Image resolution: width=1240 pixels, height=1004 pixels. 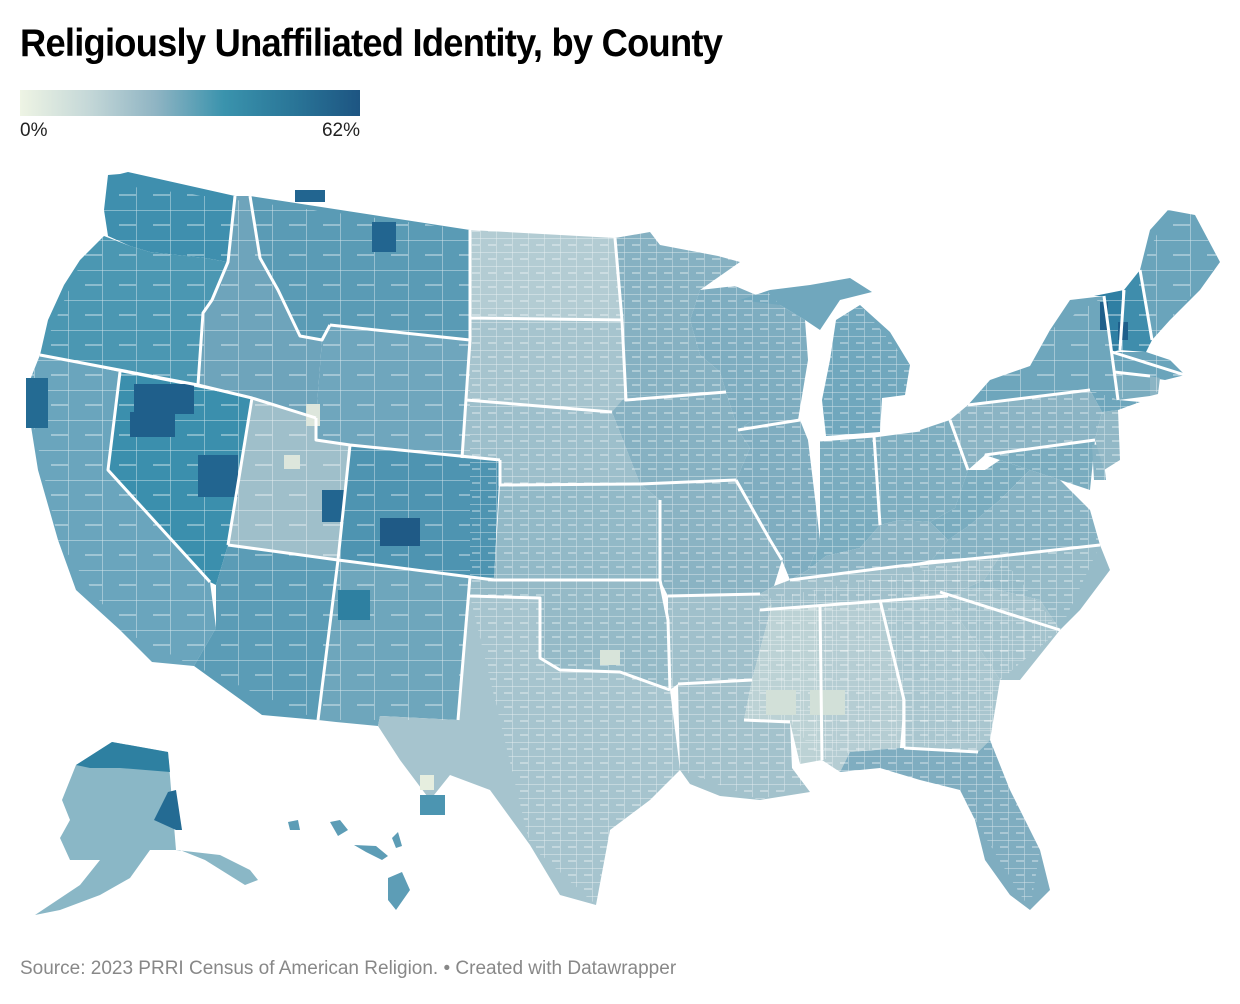 I want to click on state-MI-UP, so click(x=806, y=304).